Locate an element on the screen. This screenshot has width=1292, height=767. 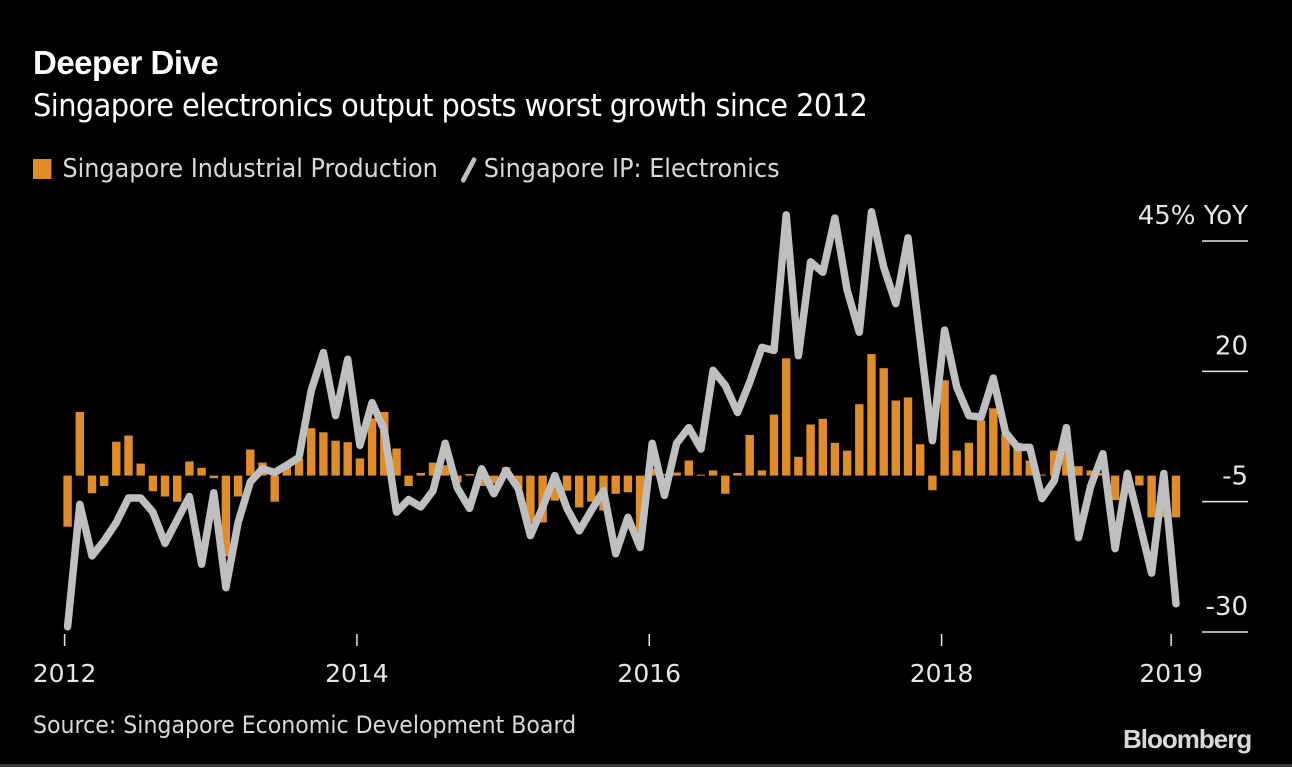
x-tick-label: 2018 is located at coordinates (942, 673).